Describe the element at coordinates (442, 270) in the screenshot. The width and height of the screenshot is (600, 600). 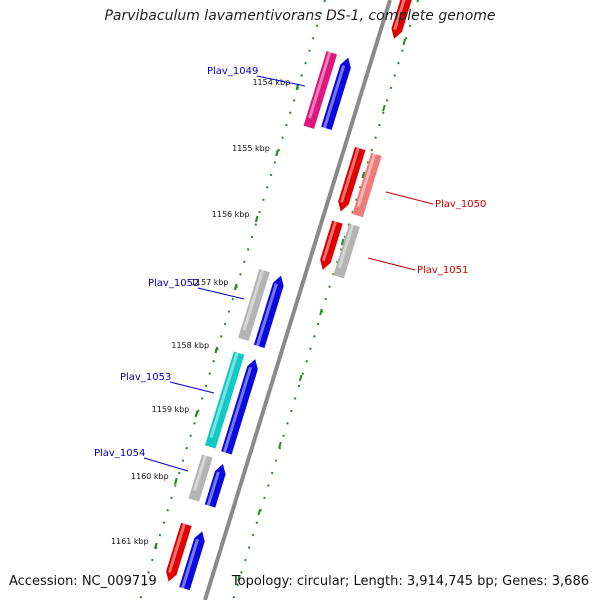
I see `gene-label-right: Plav_1051` at that location.